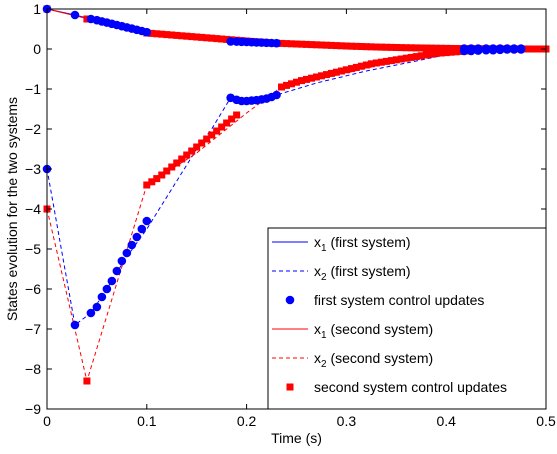  What do you see at coordinates (33, 369) in the screenshot?
I see `y-tick-label: −8` at bounding box center [33, 369].